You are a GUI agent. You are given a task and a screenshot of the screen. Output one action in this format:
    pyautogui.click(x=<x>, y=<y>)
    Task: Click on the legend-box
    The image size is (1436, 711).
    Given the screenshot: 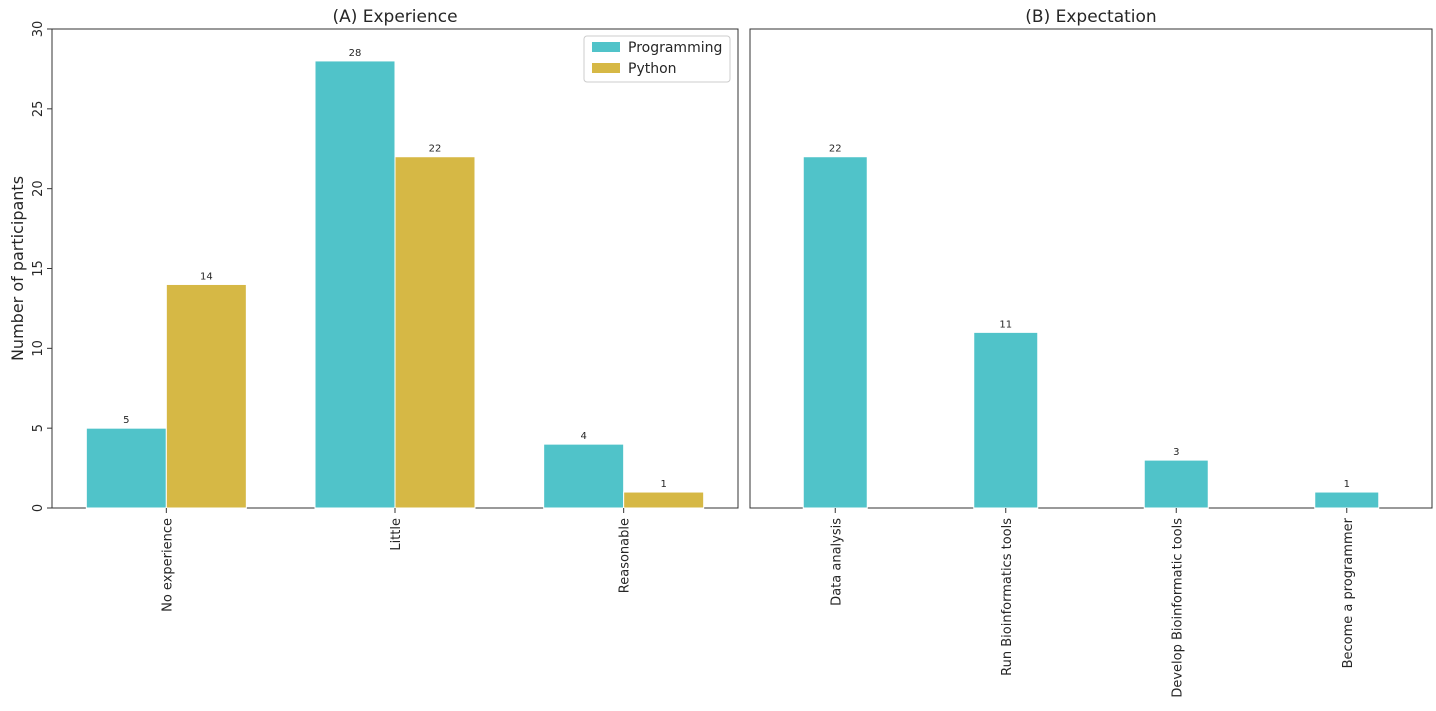 What is the action you would take?
    pyautogui.click(x=657, y=59)
    